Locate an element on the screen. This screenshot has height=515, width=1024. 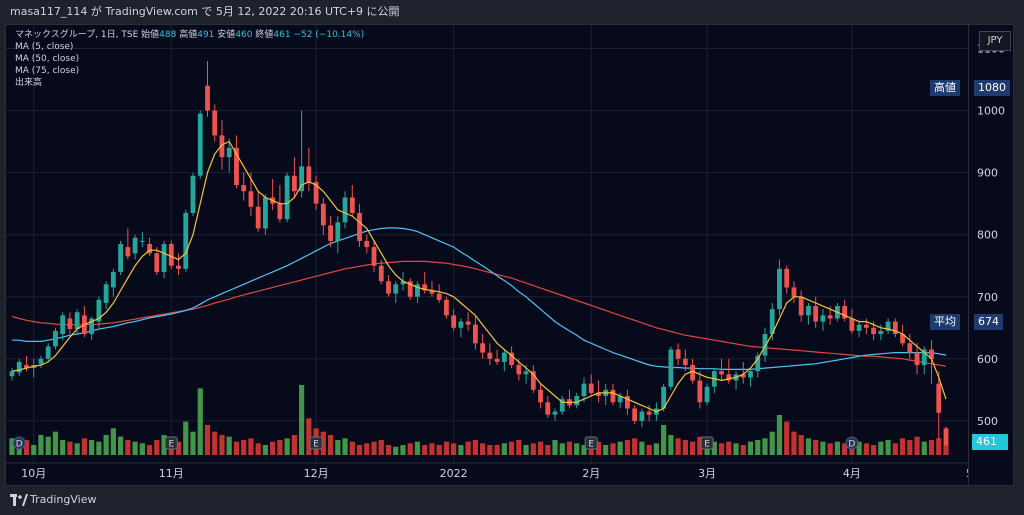
legend-ma5: MA (5, close) is located at coordinates (44, 47).